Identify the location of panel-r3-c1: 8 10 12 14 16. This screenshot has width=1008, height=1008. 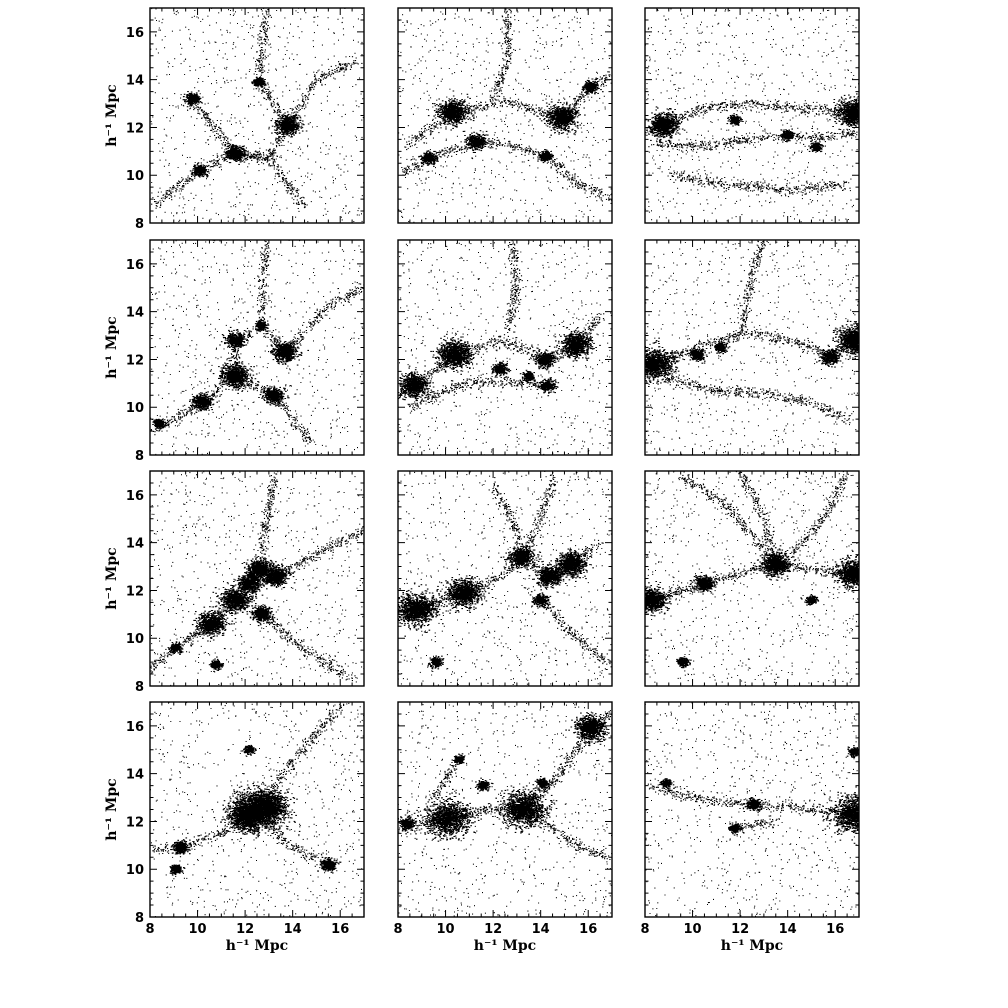
(245, 582).